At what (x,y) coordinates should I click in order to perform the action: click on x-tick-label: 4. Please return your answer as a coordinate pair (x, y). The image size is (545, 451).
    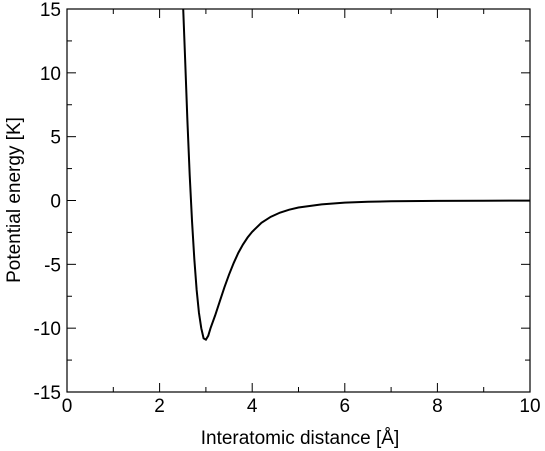
    Looking at the image, I should click on (252, 406).